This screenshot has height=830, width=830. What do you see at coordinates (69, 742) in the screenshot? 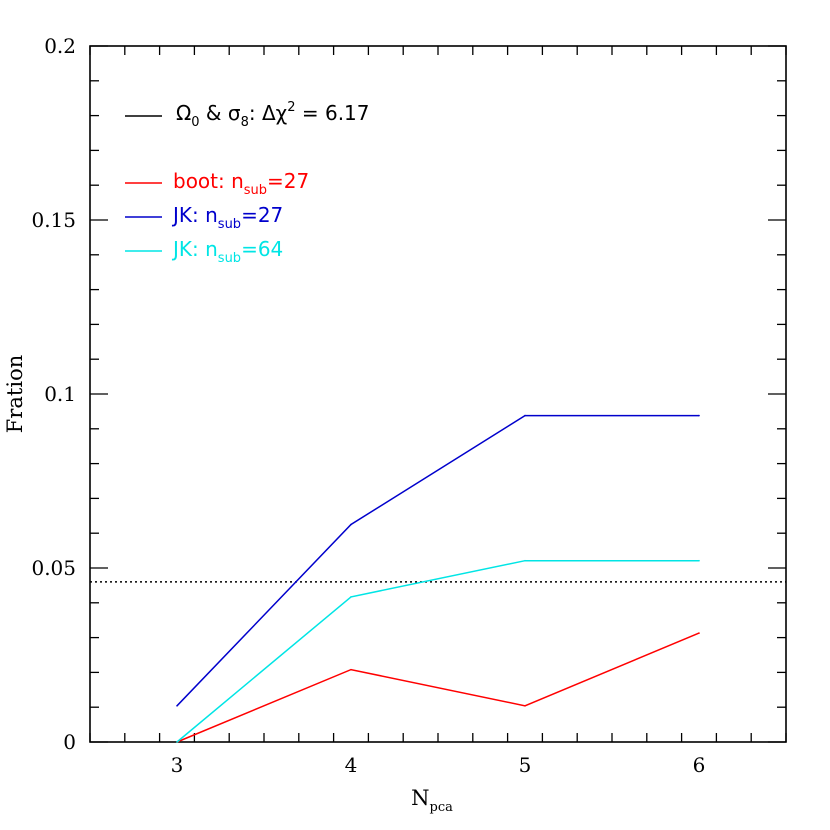
I see `y-tick-label: 0` at bounding box center [69, 742].